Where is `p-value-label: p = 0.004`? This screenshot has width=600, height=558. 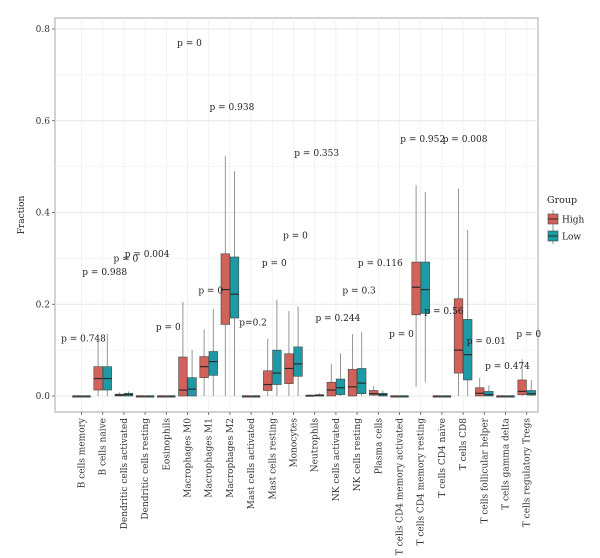 p-value-label: p = 0.004 is located at coordinates (147, 255).